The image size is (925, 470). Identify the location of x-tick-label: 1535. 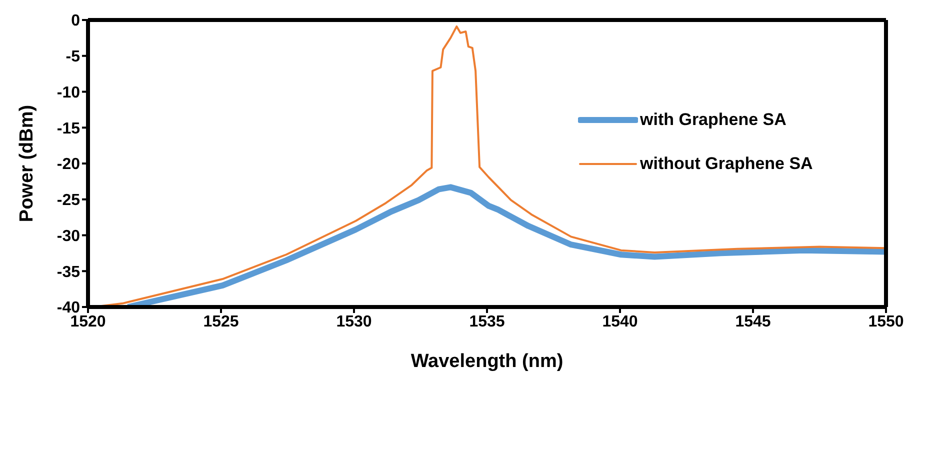
(487, 321).